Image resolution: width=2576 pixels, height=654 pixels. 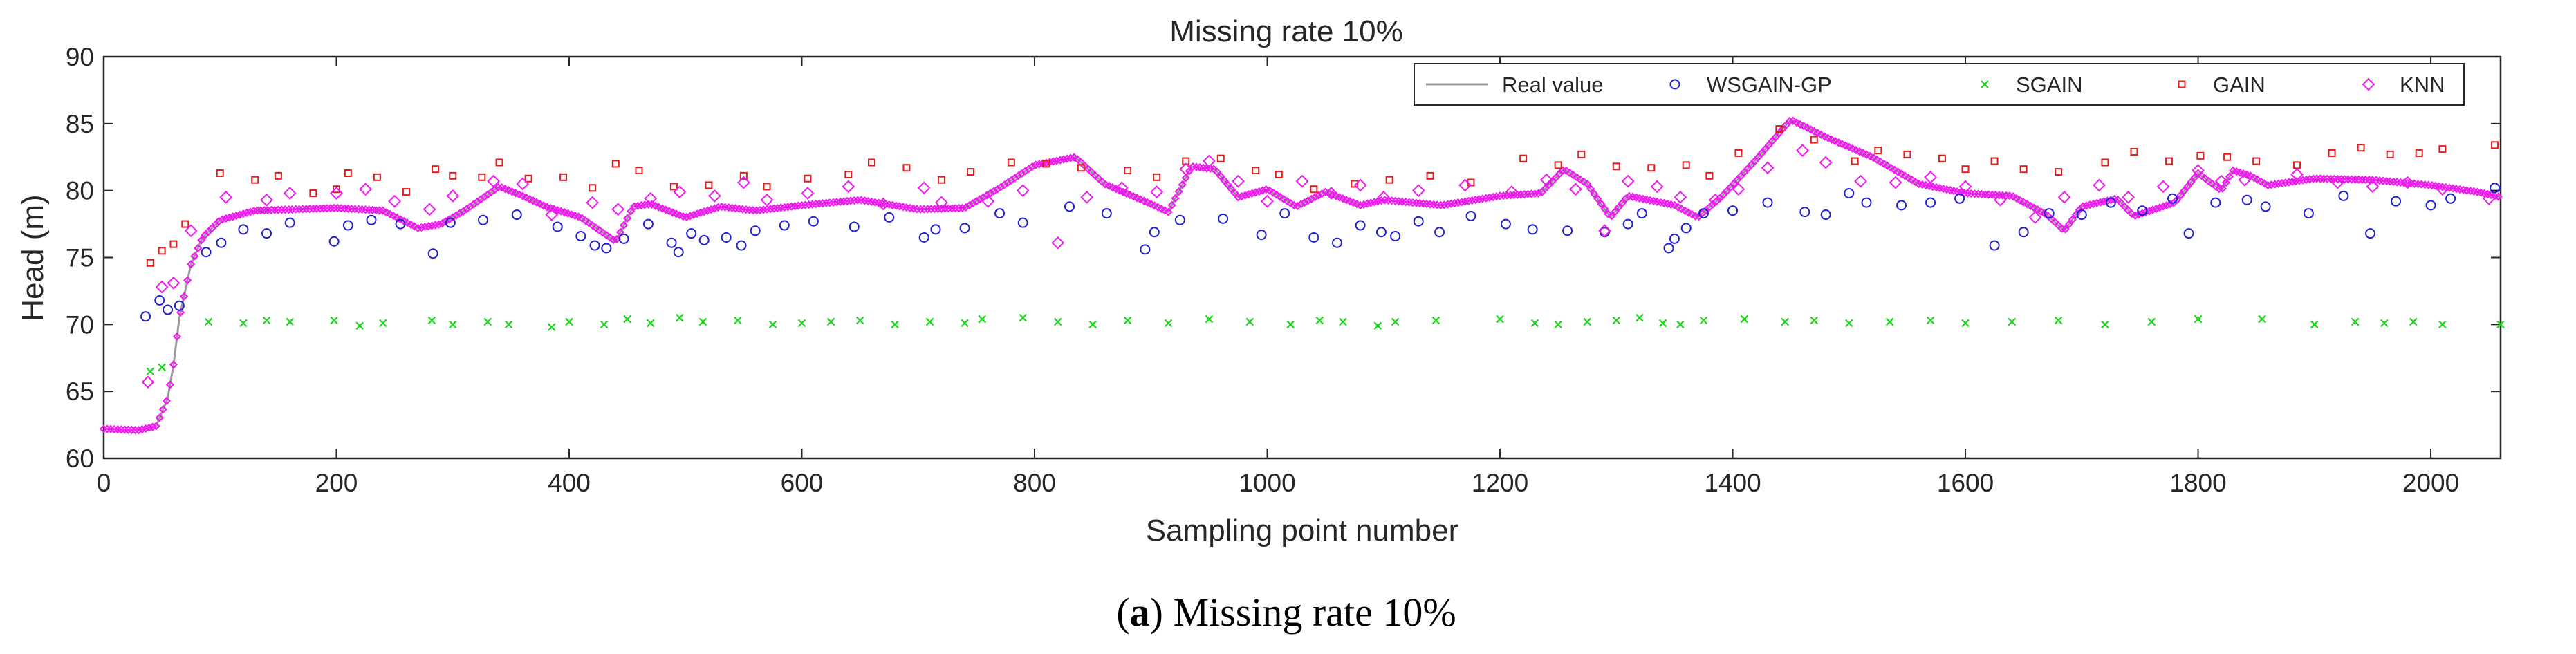 What do you see at coordinates (80, 57) in the screenshot?
I see `y-tick-label: 90` at bounding box center [80, 57].